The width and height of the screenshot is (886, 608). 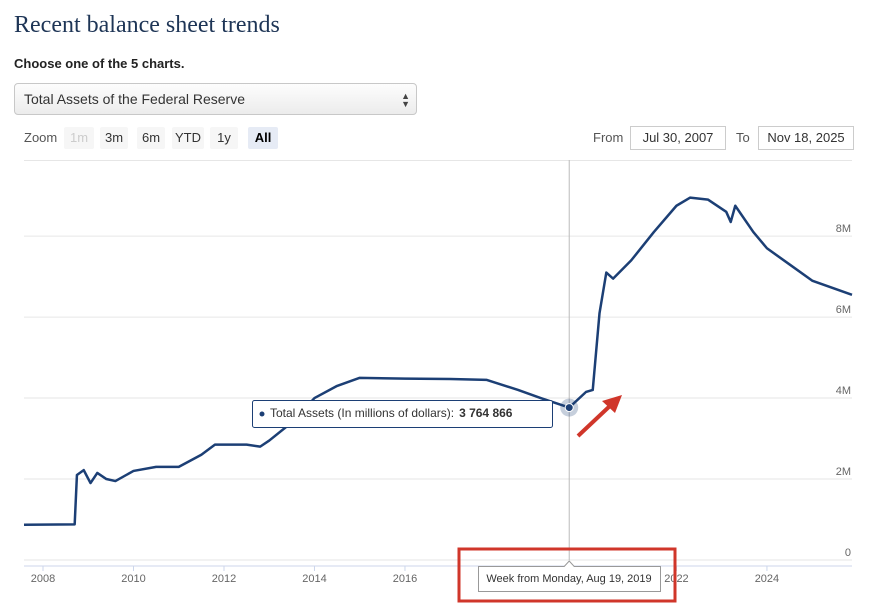 I want to click on hover-marker, so click(x=569, y=408).